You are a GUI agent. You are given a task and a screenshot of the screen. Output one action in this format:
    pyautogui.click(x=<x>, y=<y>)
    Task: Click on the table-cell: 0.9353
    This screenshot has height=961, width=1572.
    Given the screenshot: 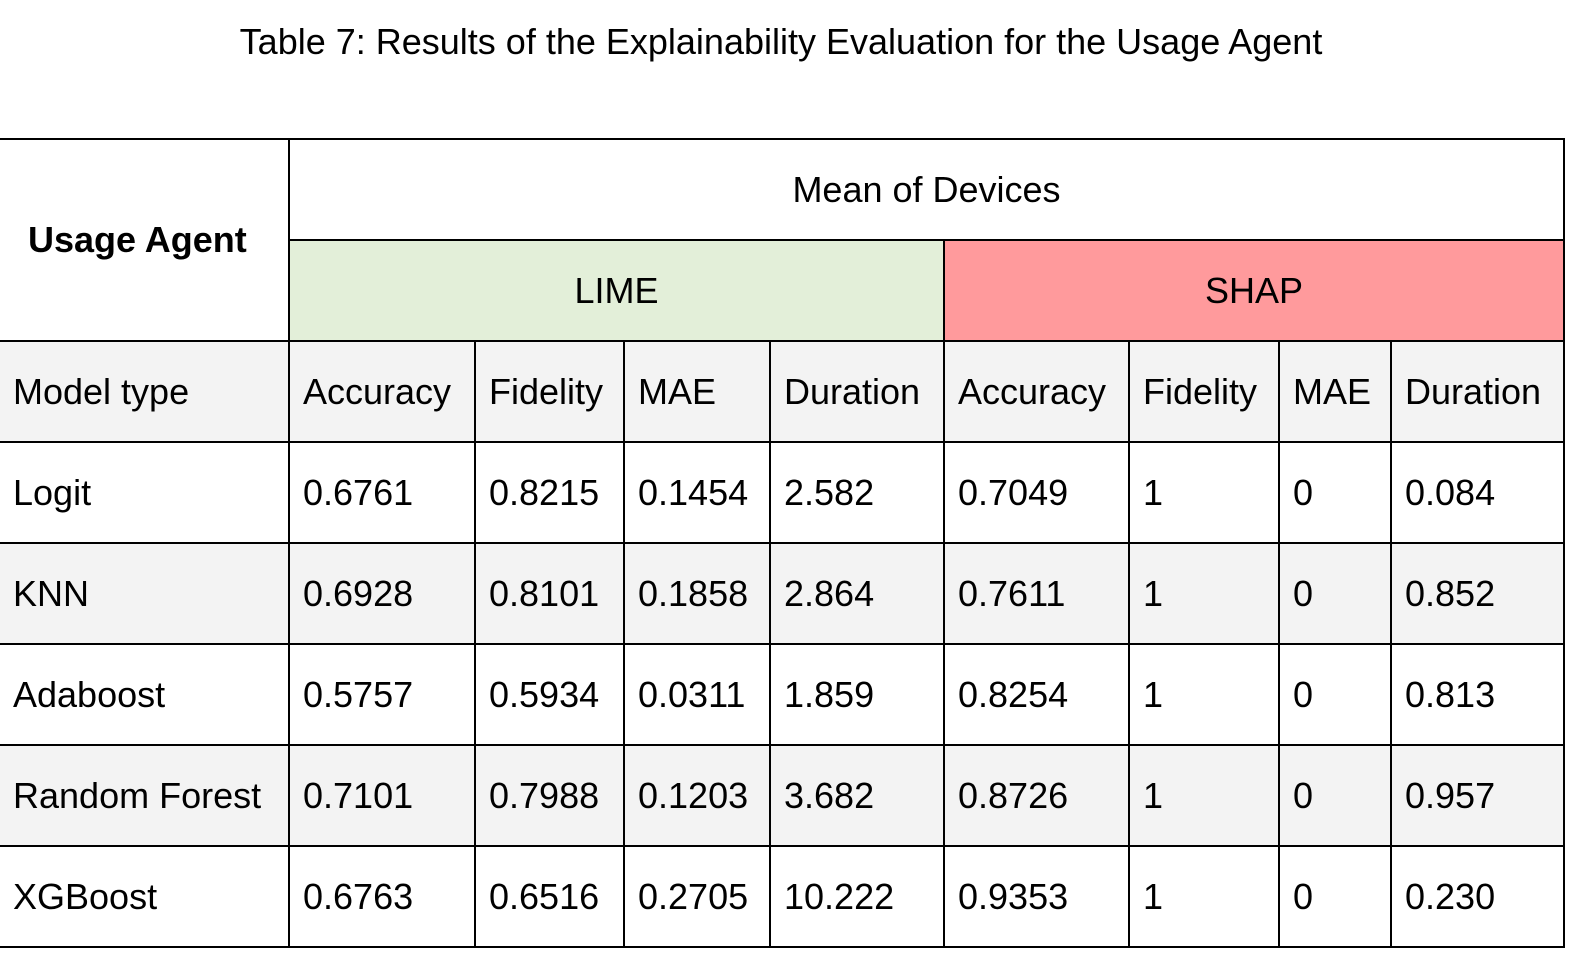 What is the action you would take?
    pyautogui.click(x=1036, y=896)
    